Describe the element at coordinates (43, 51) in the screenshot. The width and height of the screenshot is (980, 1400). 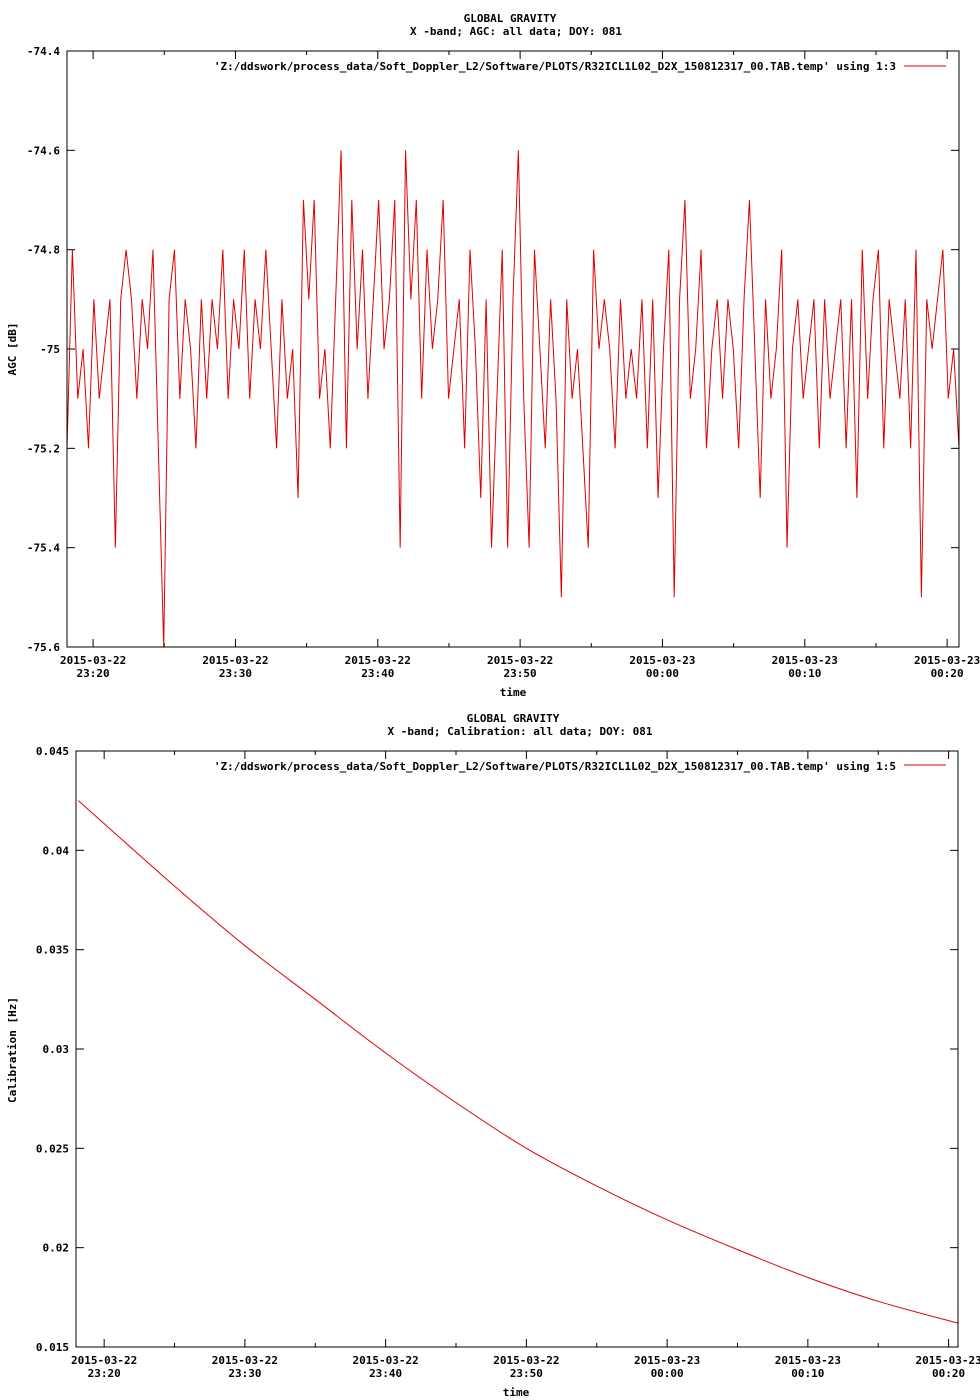
I see `agc-y-tick-label: -74.4` at that location.